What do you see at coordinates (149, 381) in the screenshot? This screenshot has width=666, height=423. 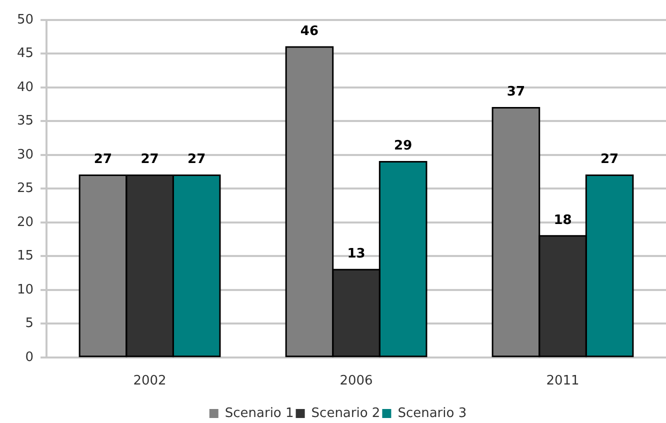 I see `x-tick-label: 2002` at bounding box center [149, 381].